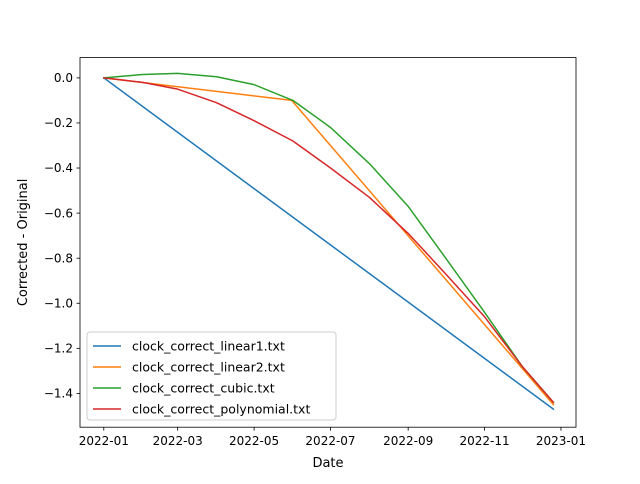  What do you see at coordinates (178, 441) in the screenshot?
I see `x-tick-label: 2022-03` at bounding box center [178, 441].